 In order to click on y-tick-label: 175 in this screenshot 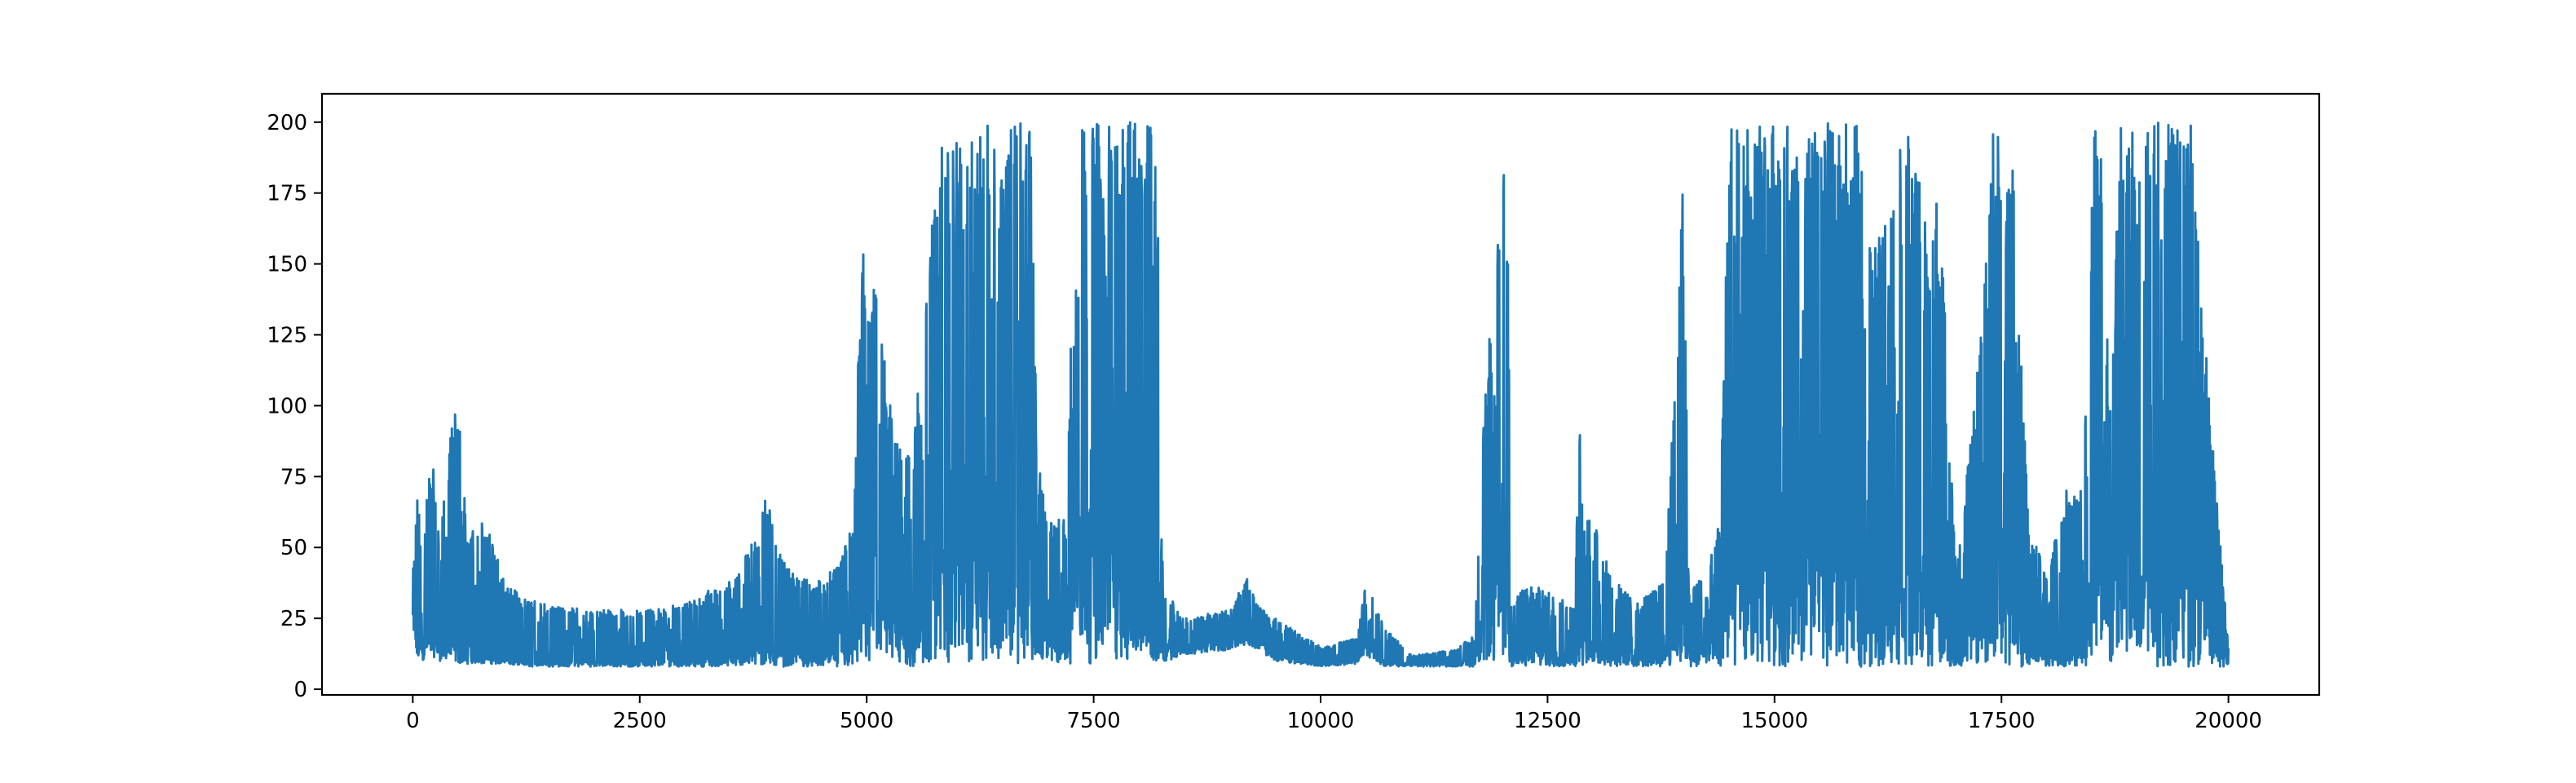, I will do `click(287, 194)`.